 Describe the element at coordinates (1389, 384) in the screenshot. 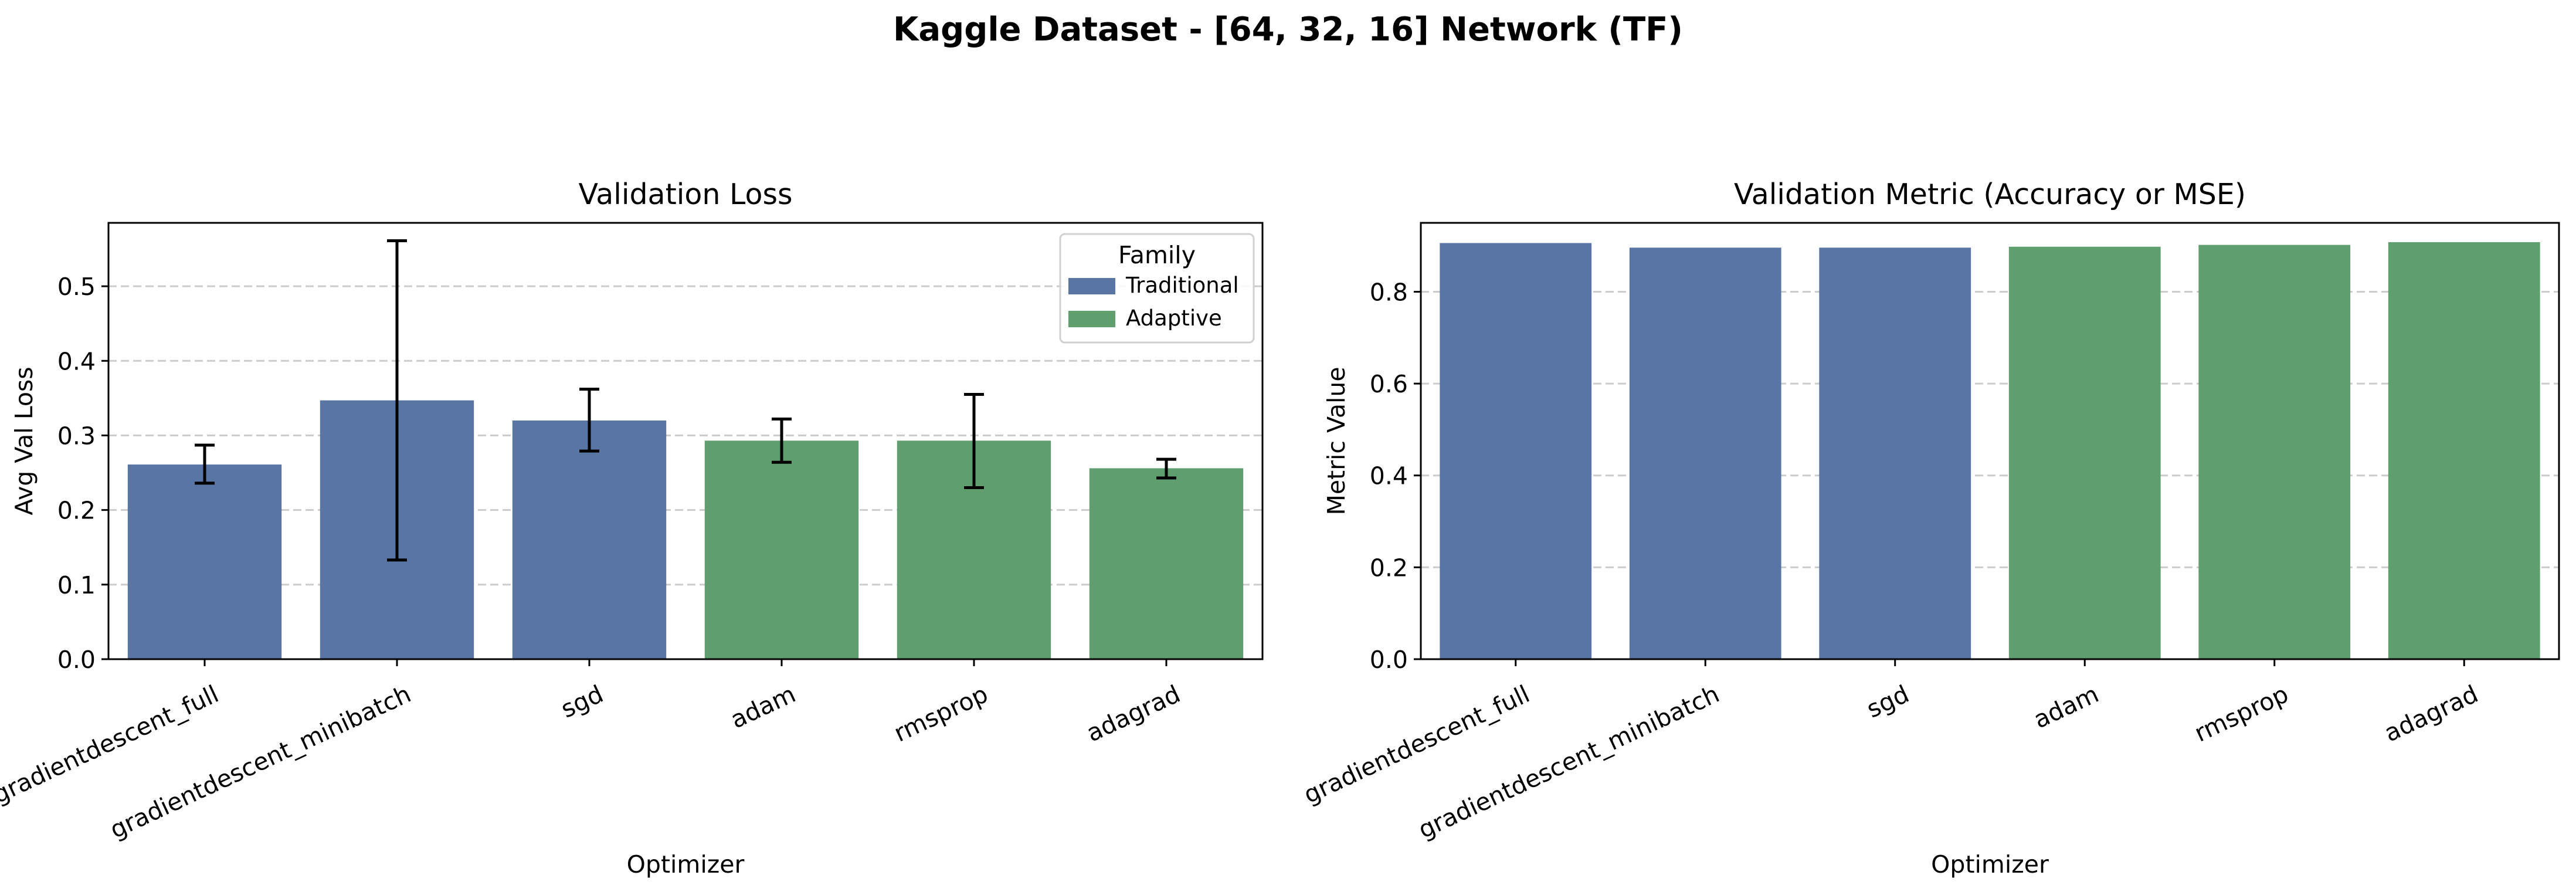

I see `y-tick-label: 0.6` at that location.